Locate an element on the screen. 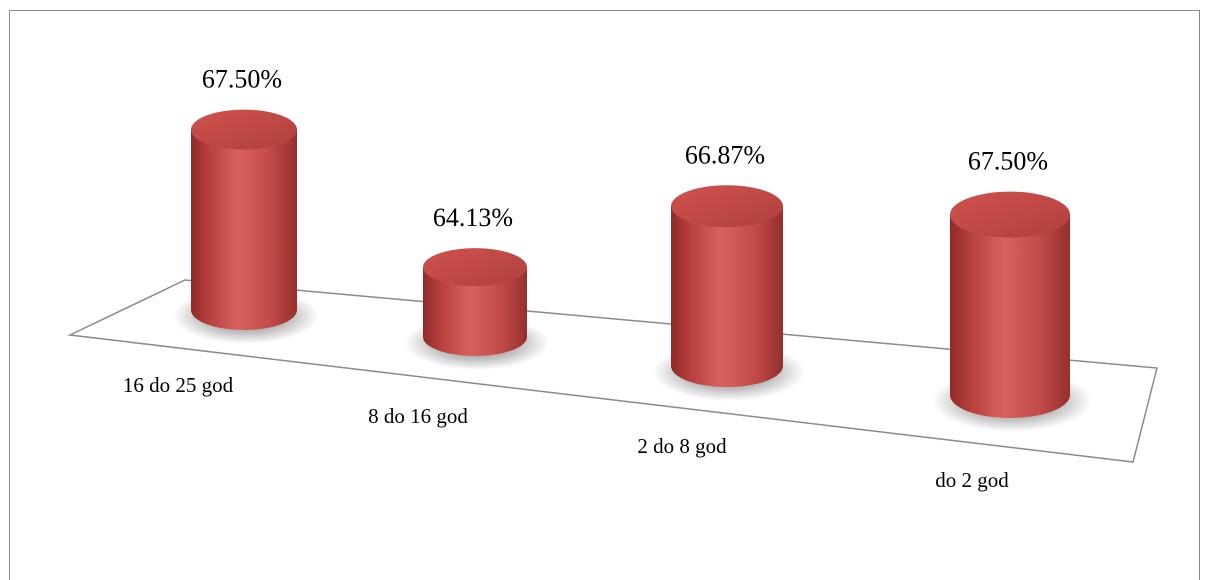 The image size is (1206, 580). bar-2: 64.13% is located at coordinates (477, 286).